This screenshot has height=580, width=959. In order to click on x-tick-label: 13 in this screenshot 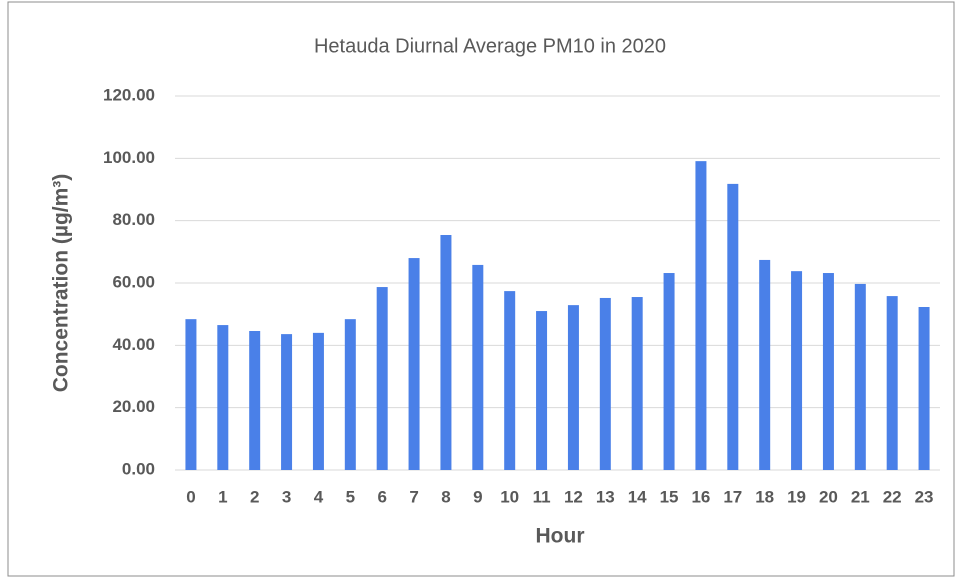, I will do `click(605, 496)`.